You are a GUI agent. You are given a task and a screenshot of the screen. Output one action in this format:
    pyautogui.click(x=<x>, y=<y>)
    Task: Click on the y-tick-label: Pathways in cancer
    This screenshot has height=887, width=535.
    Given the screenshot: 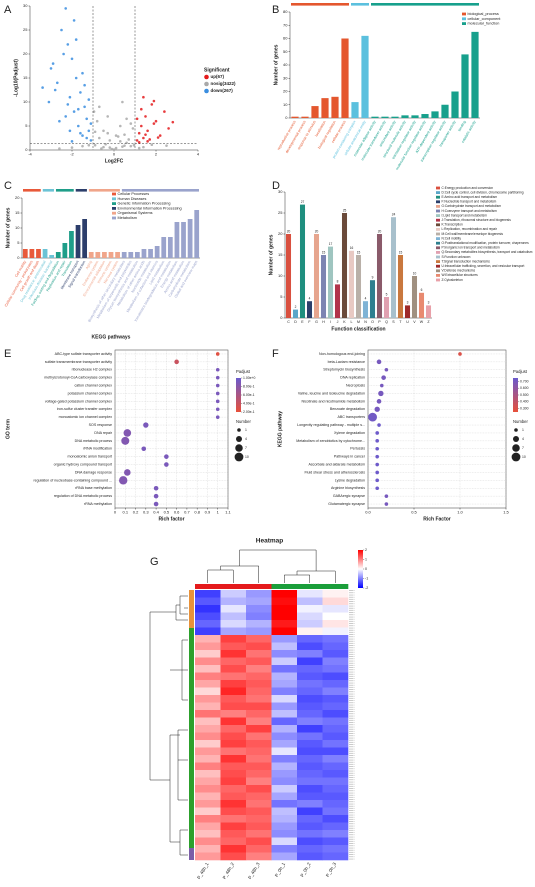 What is the action you would take?
    pyautogui.click(x=350, y=457)
    